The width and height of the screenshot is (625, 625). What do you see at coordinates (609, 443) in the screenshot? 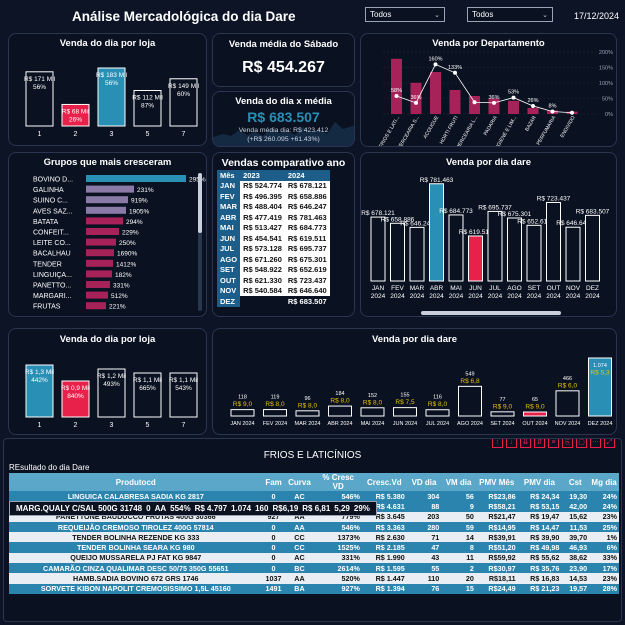
I see `toolbar-button: ⤢` at bounding box center [609, 443].